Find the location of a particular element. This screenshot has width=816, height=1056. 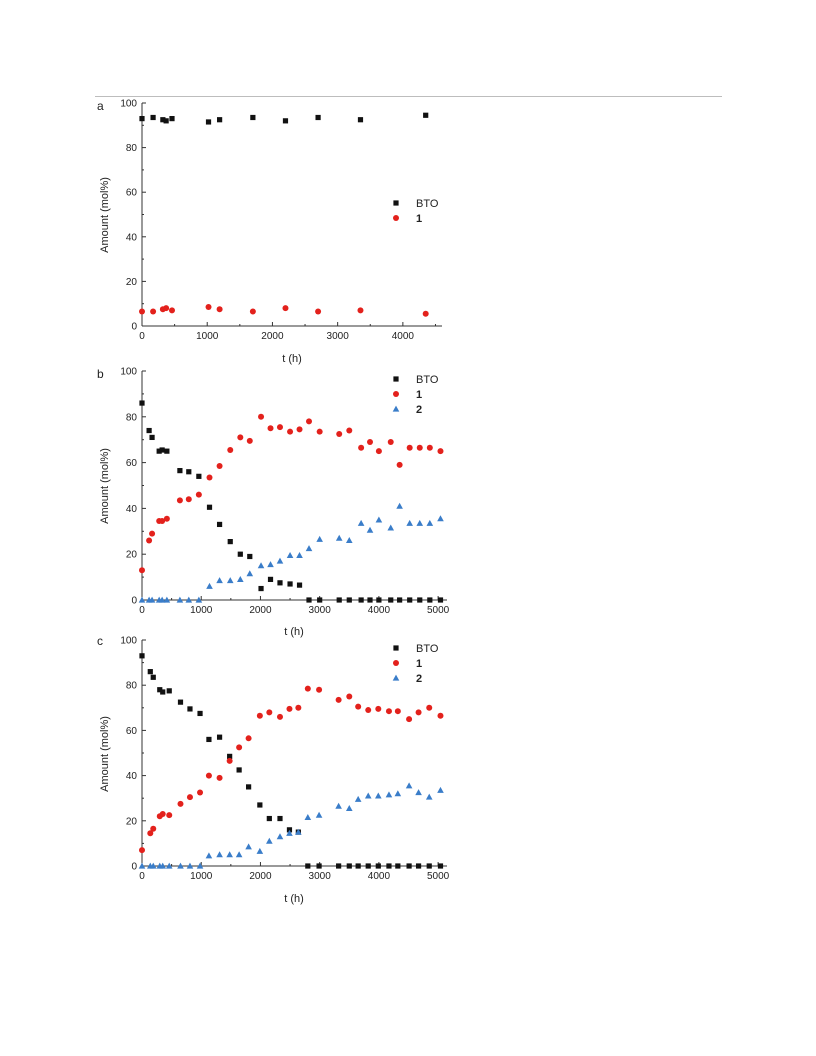

x-tick-label: 4000 is located at coordinates (403, 336).